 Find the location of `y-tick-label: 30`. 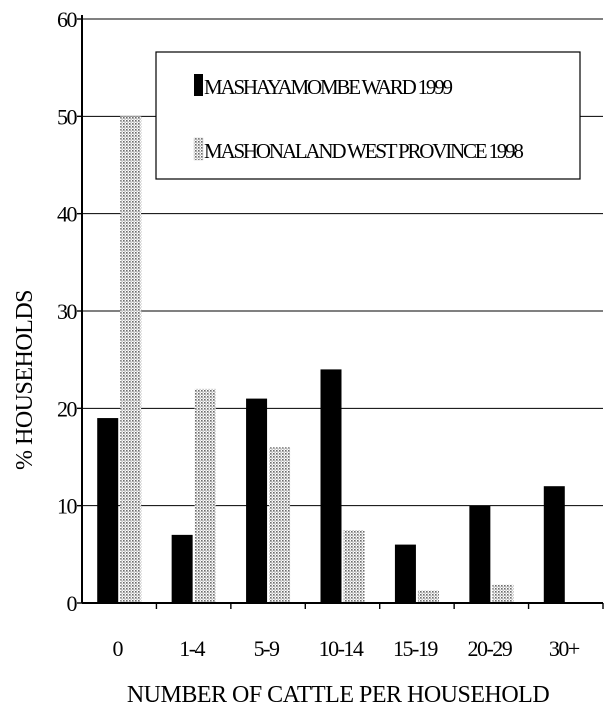

y-tick-label: 30 is located at coordinates (67, 311).